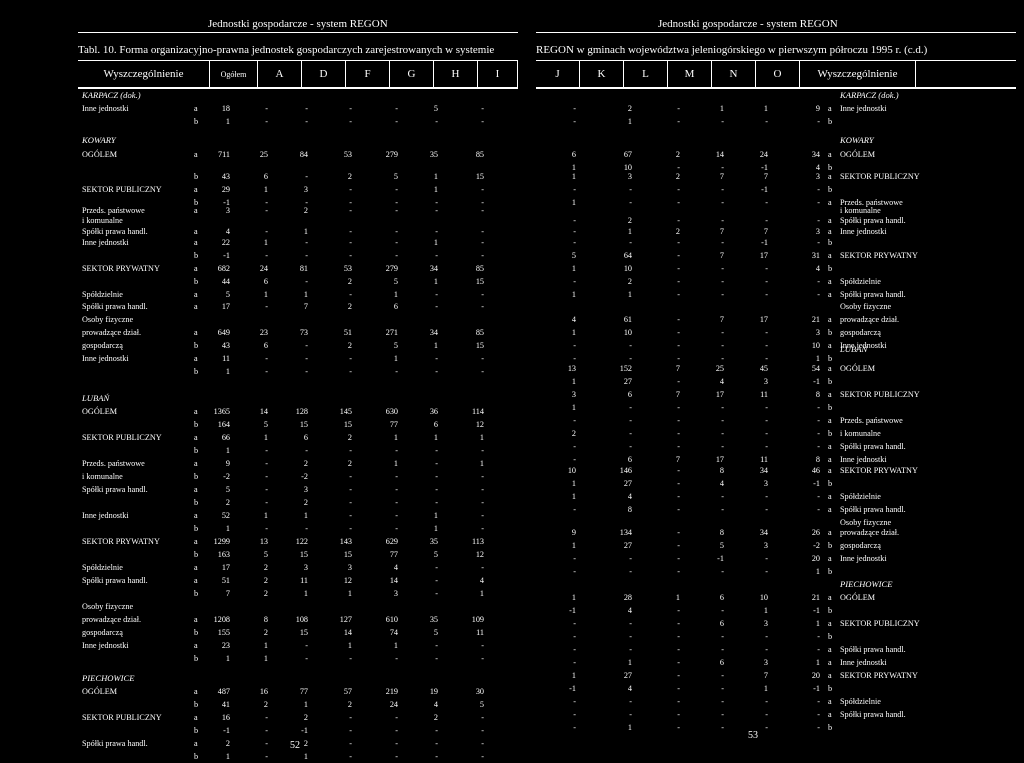  I want to click on cell-value: 24, so click(763, 154).